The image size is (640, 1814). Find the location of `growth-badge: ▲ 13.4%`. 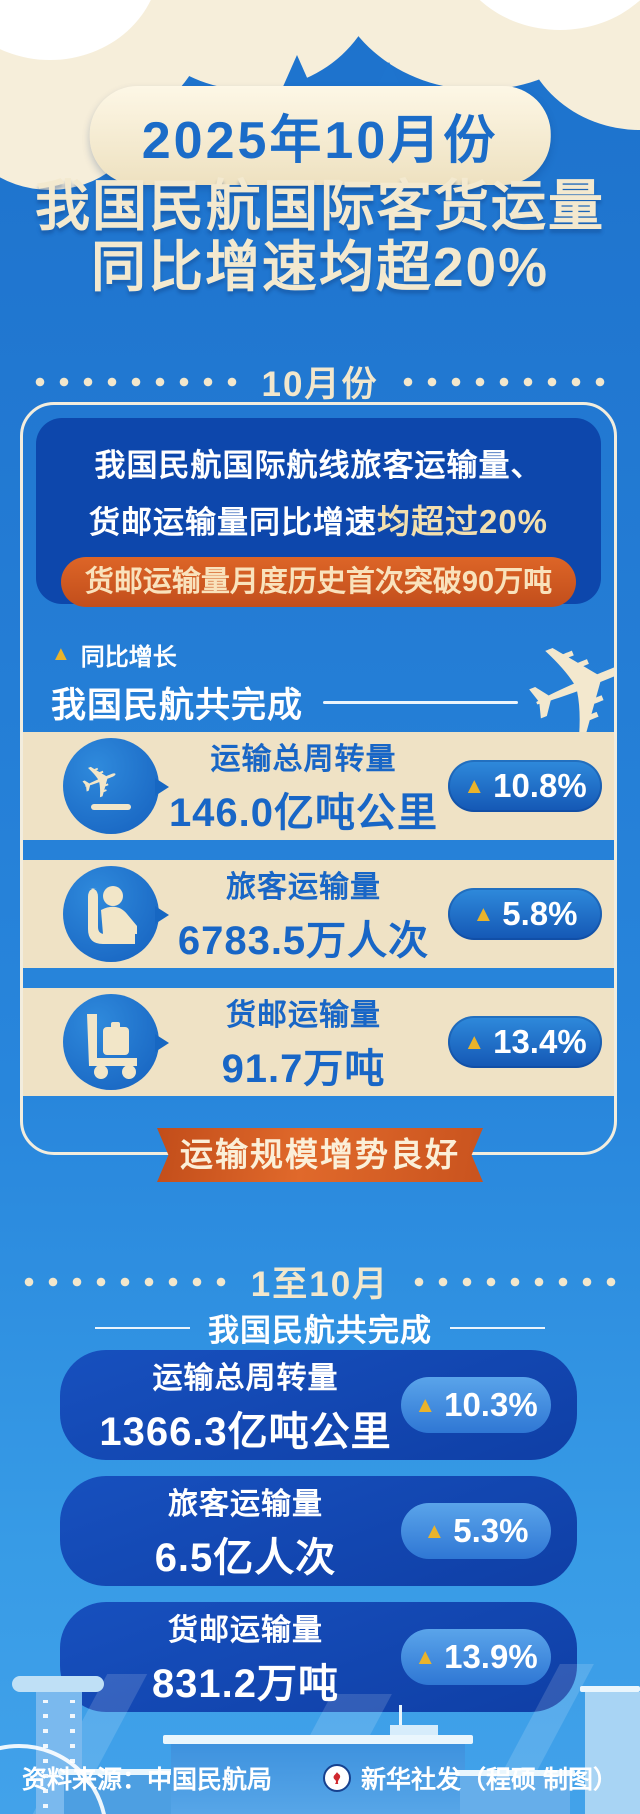

growth-badge: ▲ 13.4% is located at coordinates (525, 1042).